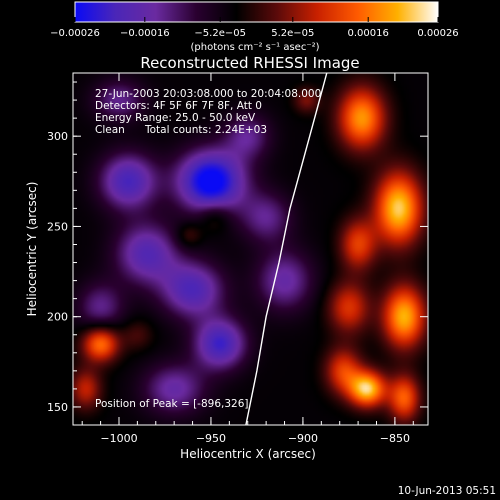 The image size is (500, 500). Describe the element at coordinates (248, 454) in the screenshot. I see `x-axis-label: Heliocentric X (arcsec)` at that location.